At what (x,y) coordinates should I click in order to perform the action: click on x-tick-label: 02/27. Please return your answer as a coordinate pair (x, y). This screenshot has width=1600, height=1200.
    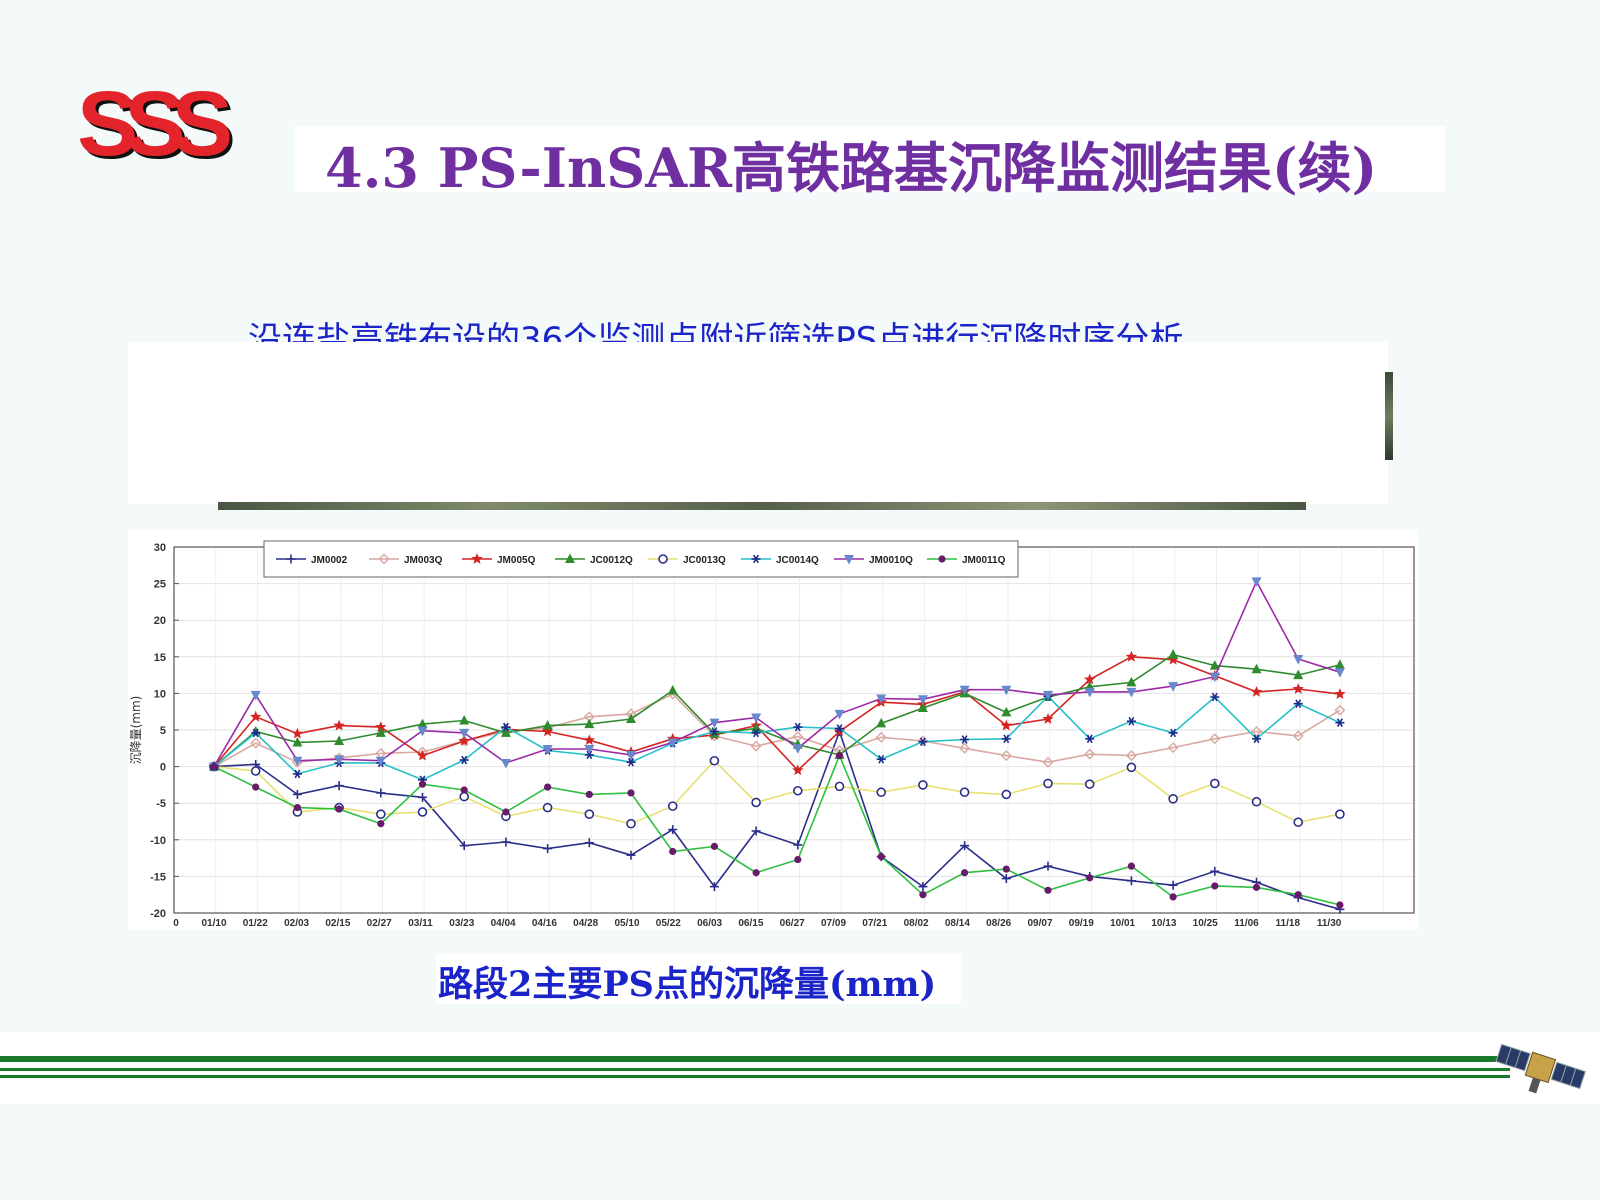
    Looking at the image, I should click on (379, 923).